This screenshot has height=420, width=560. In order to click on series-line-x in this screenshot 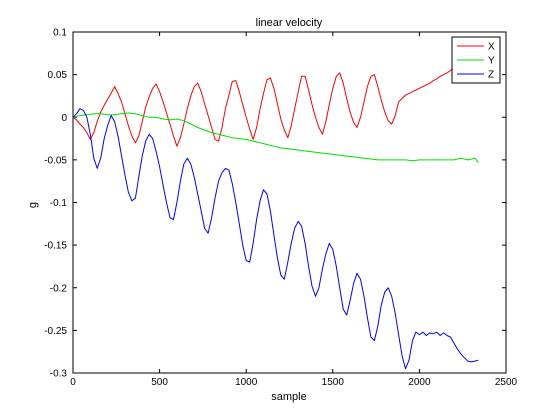, I will do `click(267, 105)`.